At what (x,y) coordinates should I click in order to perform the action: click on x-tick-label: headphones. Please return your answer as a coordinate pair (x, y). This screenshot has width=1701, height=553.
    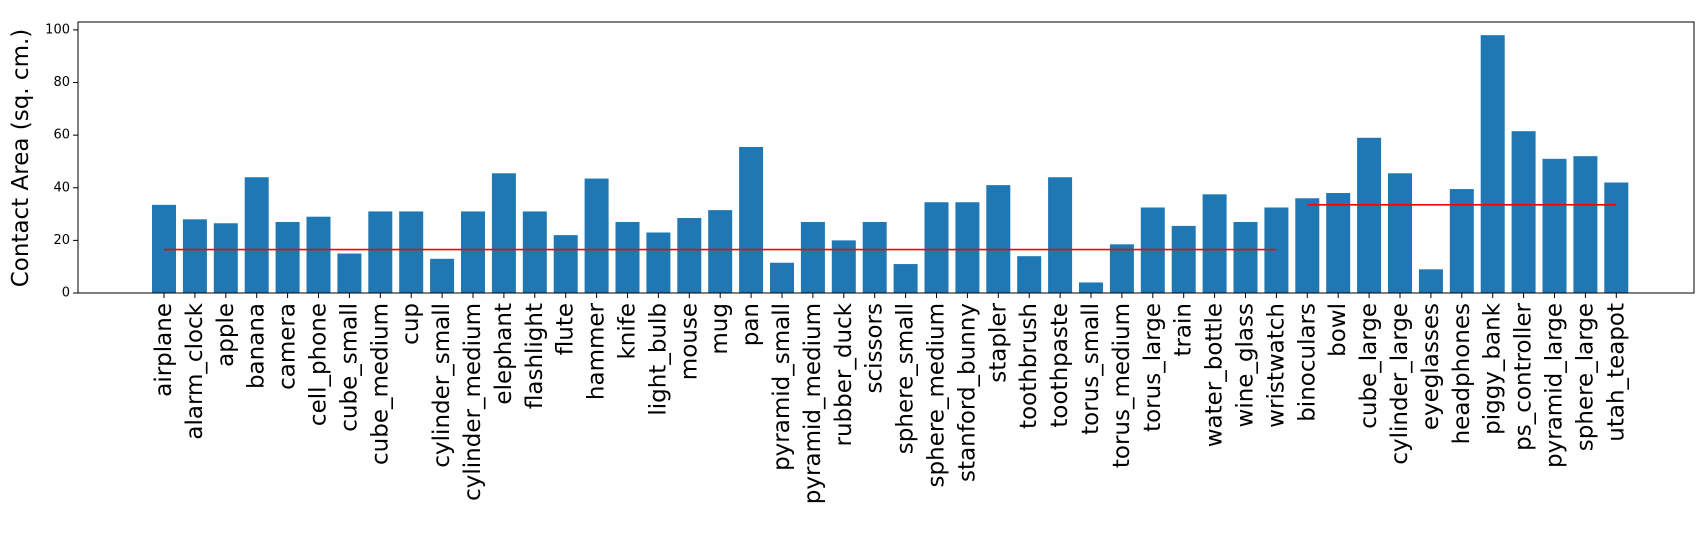
    Looking at the image, I should click on (1462, 373).